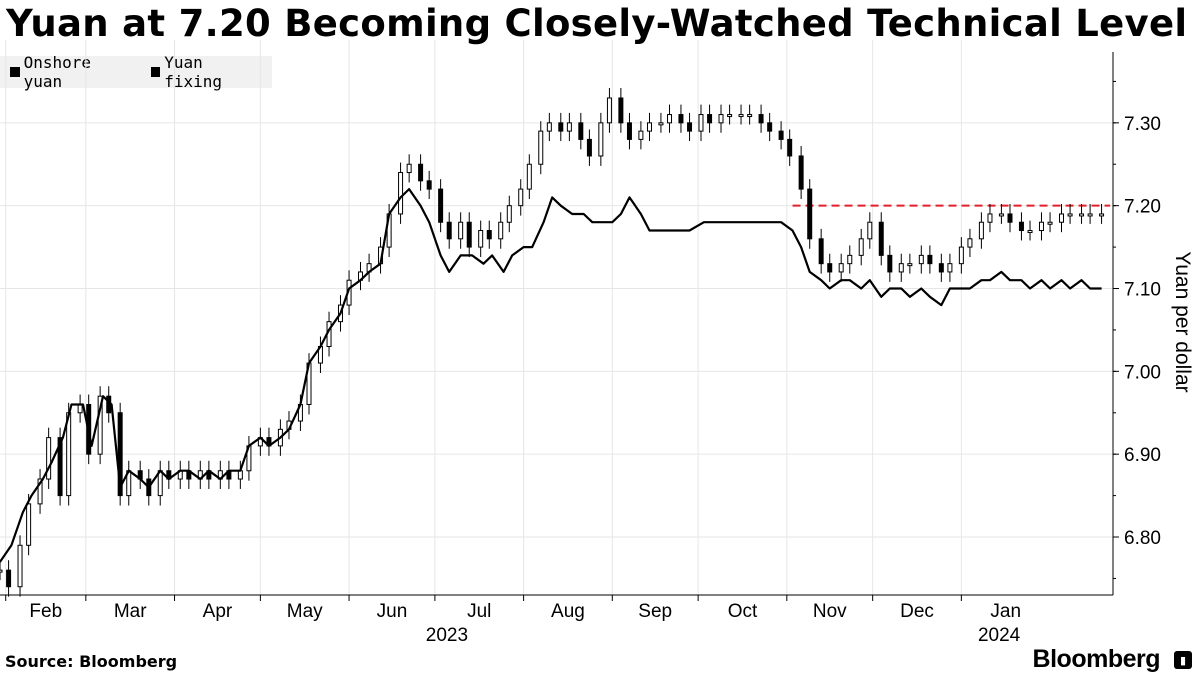 This screenshot has height=675, width=1200. Describe the element at coordinates (568, 611) in the screenshot. I see `x-month-label: Aug` at that location.